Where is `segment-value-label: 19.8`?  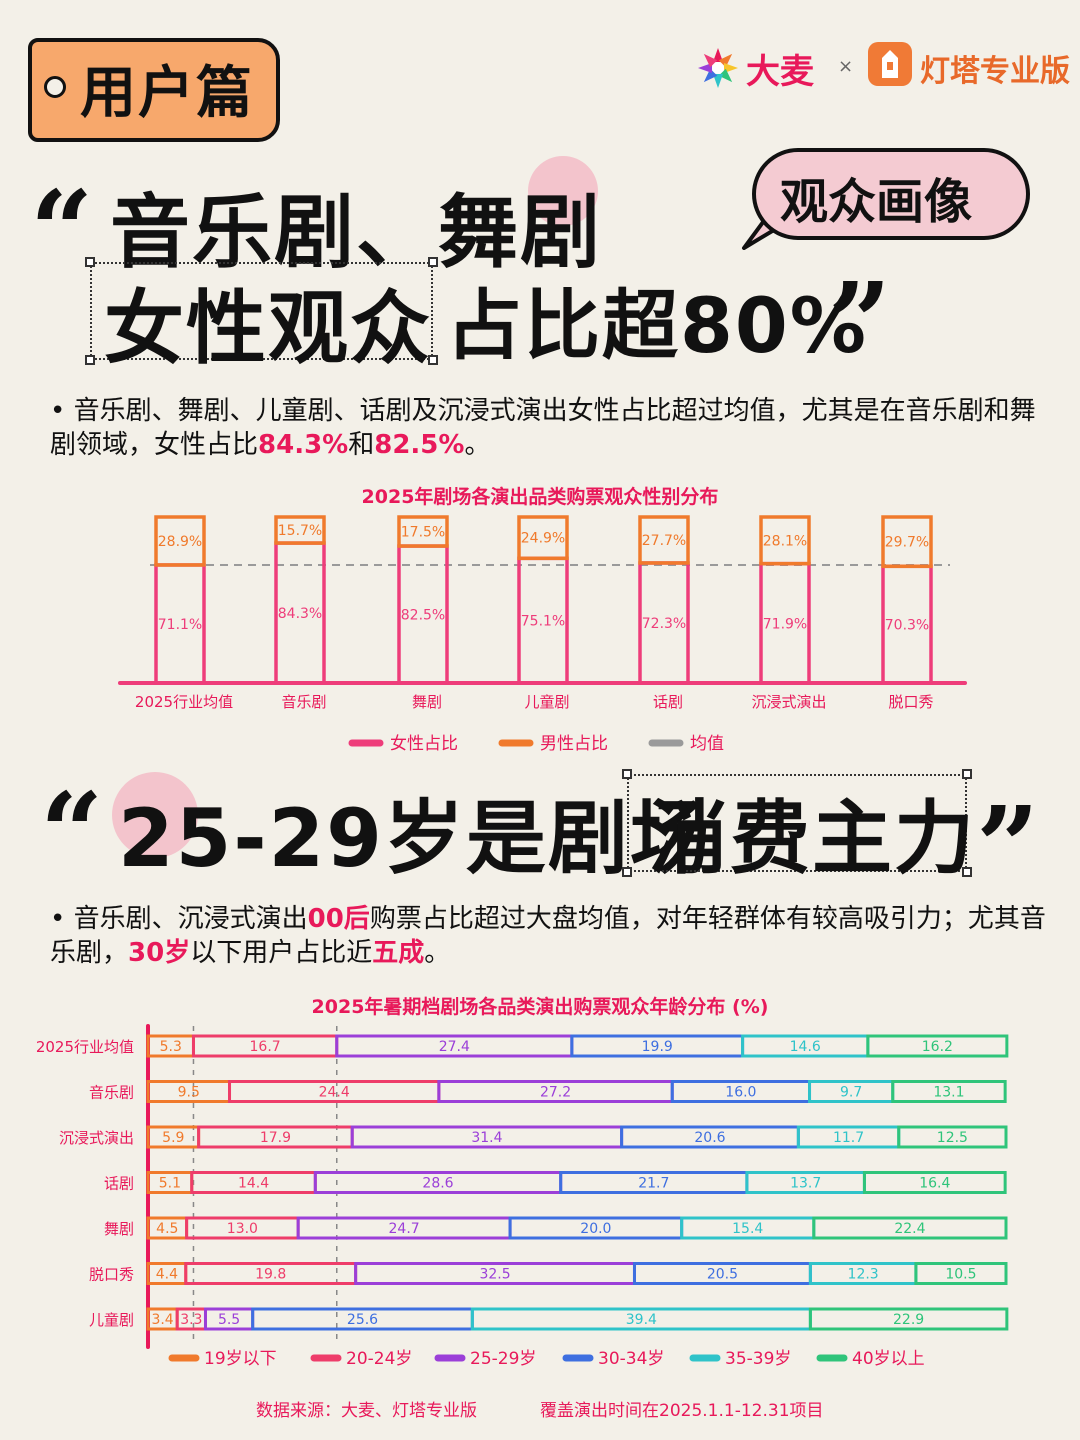 segment-value-label: 19.8 is located at coordinates (270, 1275).